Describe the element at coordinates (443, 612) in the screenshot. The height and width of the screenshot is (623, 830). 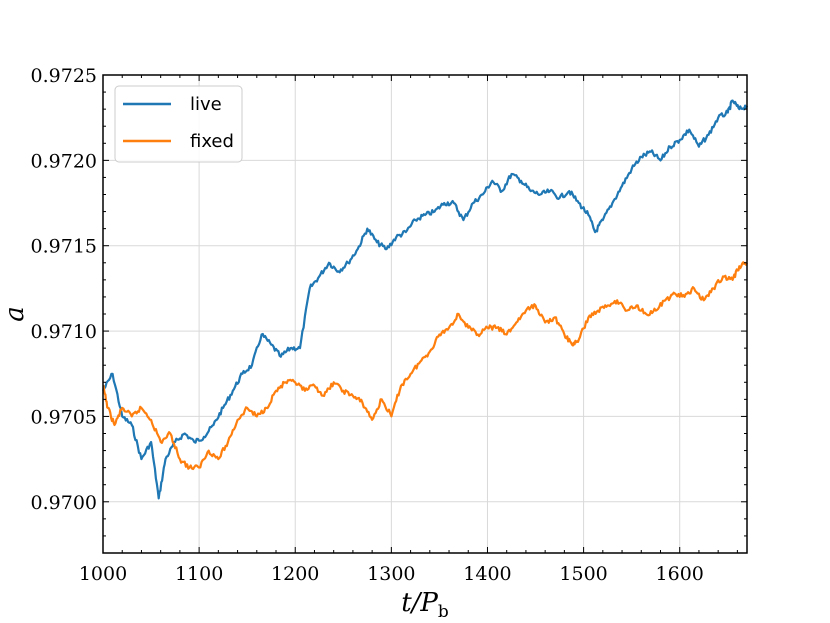
I see `x-axis-label-subscript: b` at that location.